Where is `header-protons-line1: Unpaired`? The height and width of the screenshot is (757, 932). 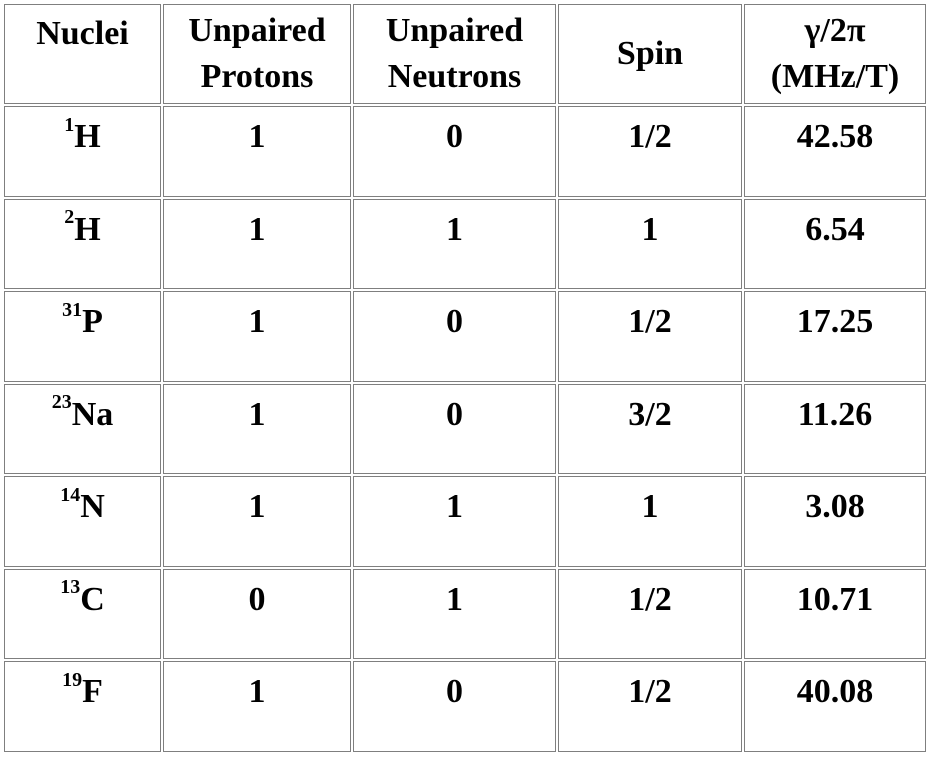 header-protons-line1: Unpaired is located at coordinates (257, 30).